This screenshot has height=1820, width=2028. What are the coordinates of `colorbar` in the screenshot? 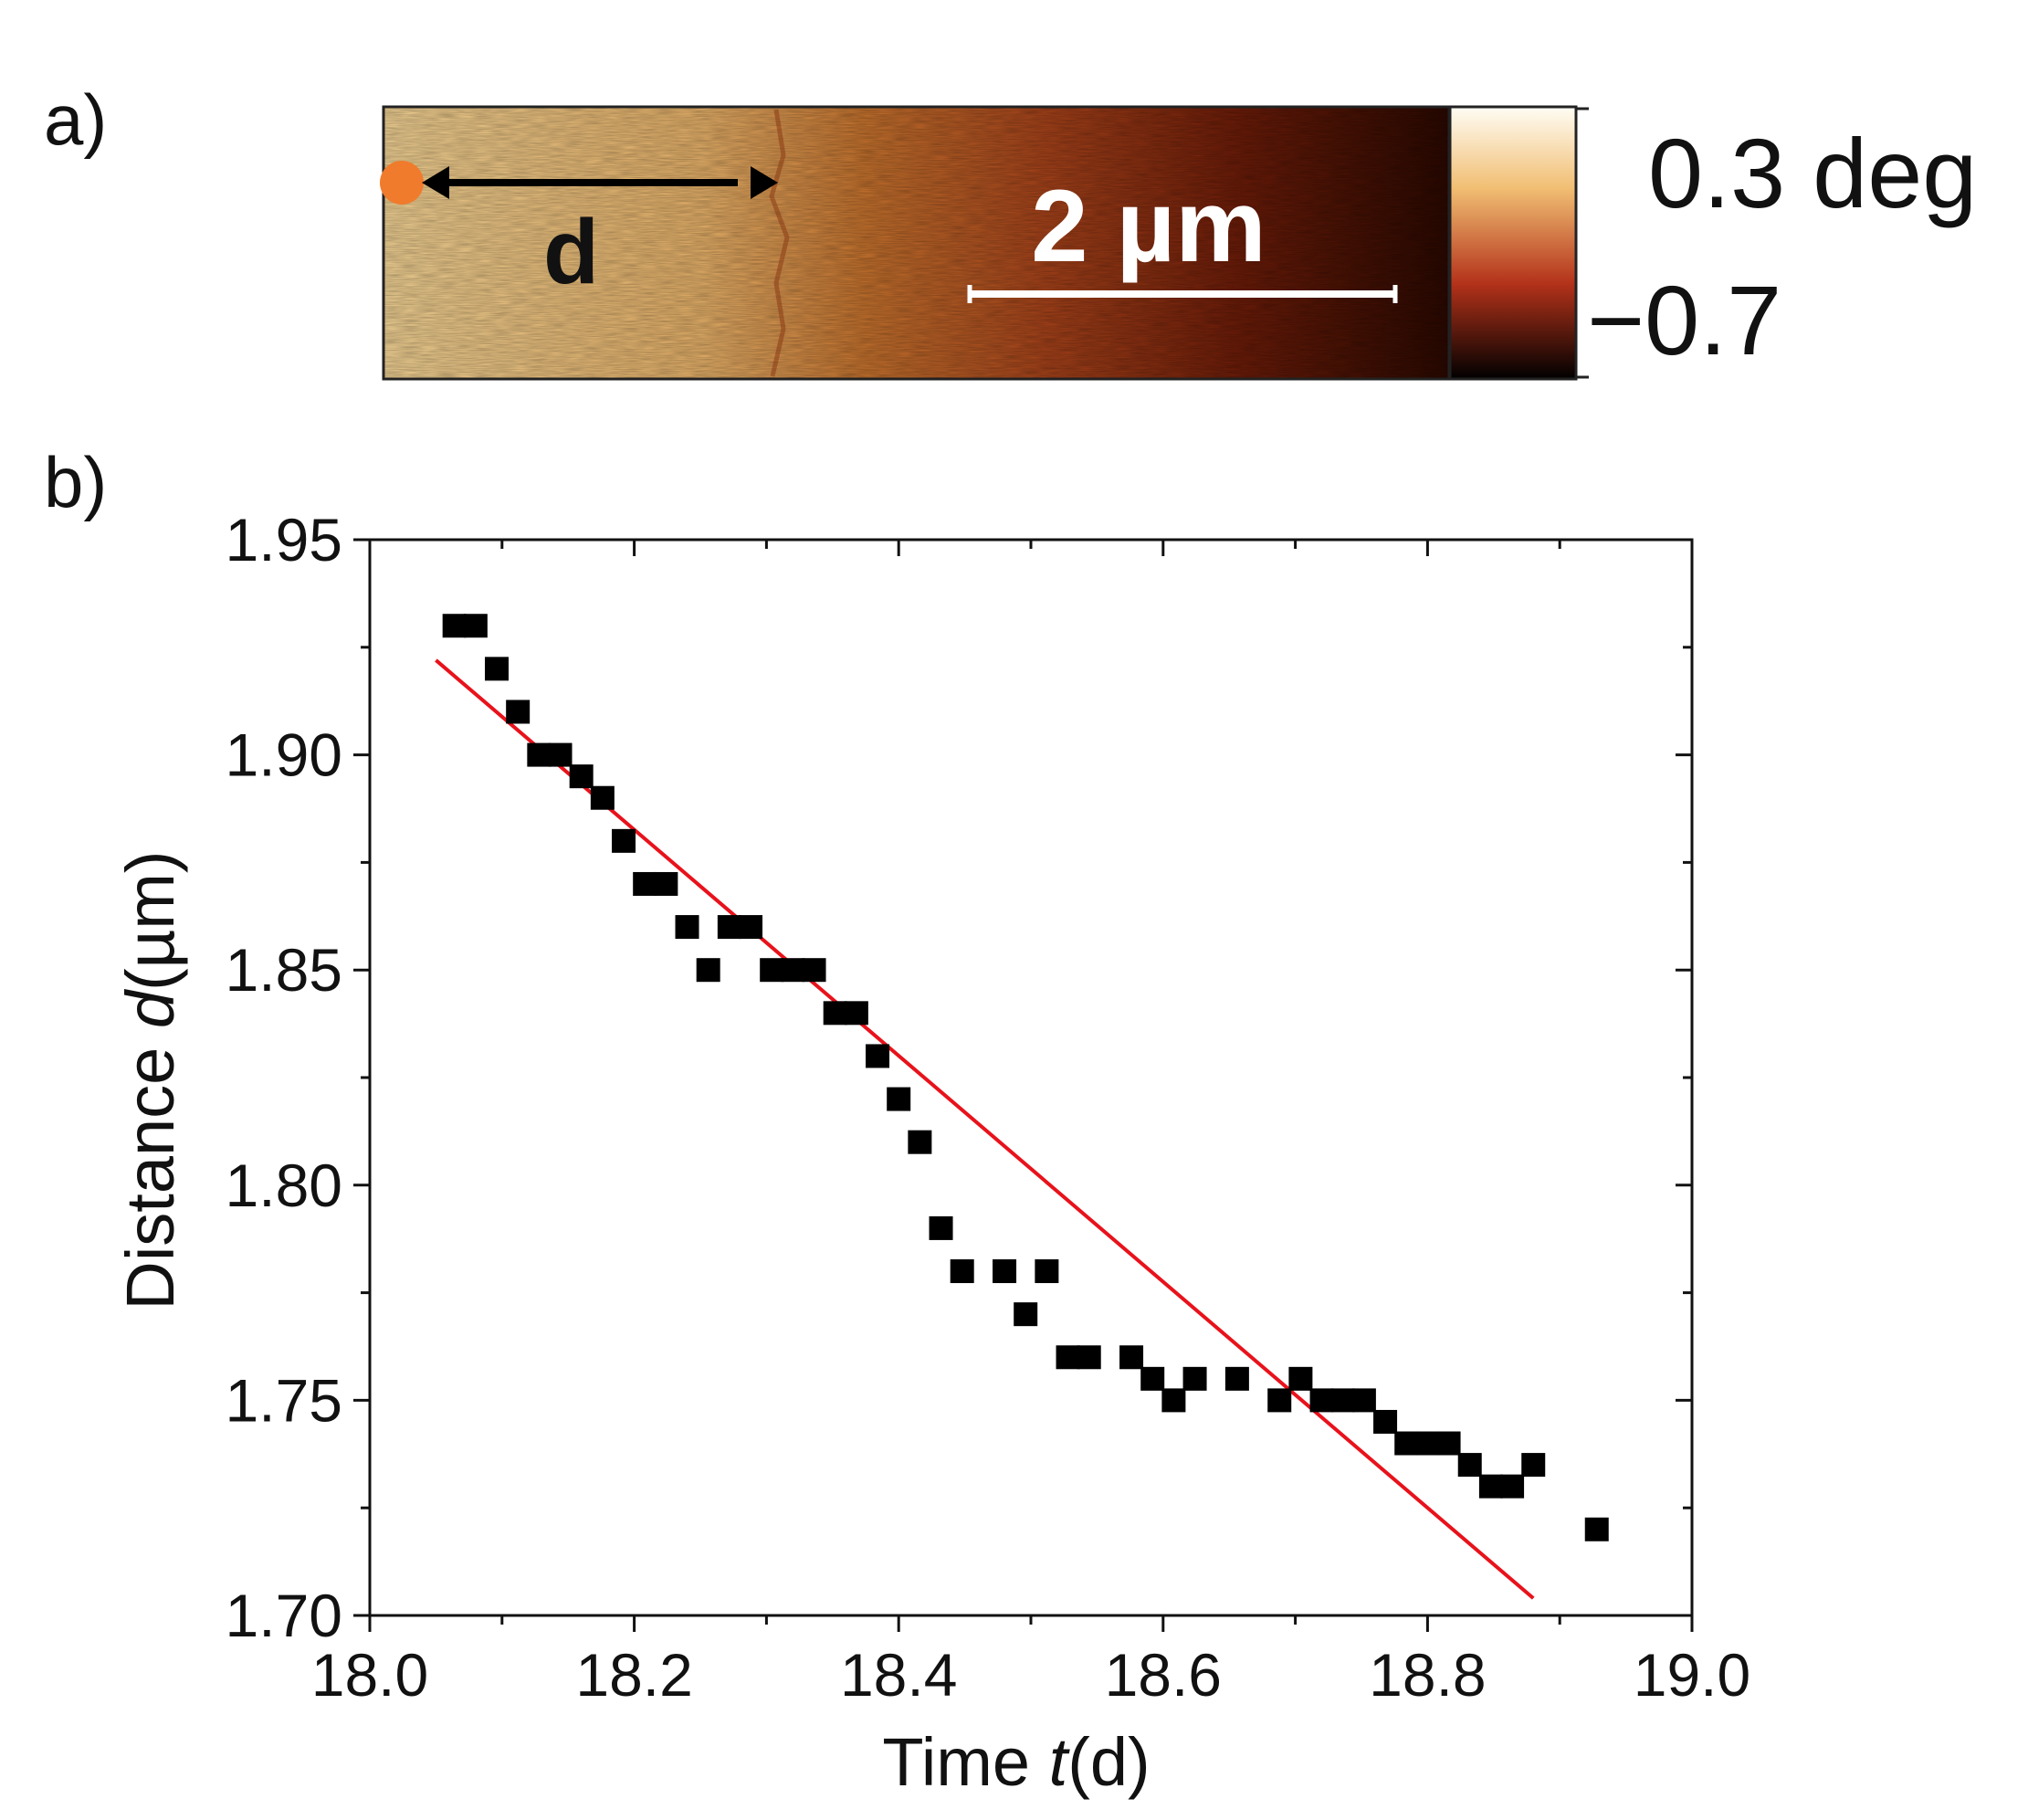 It's located at (1518, 243).